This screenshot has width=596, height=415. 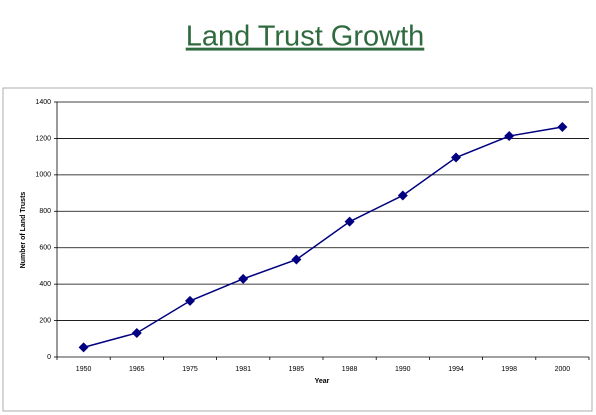 What do you see at coordinates (49, 357) in the screenshot?
I see `y-tick-label: 0` at bounding box center [49, 357].